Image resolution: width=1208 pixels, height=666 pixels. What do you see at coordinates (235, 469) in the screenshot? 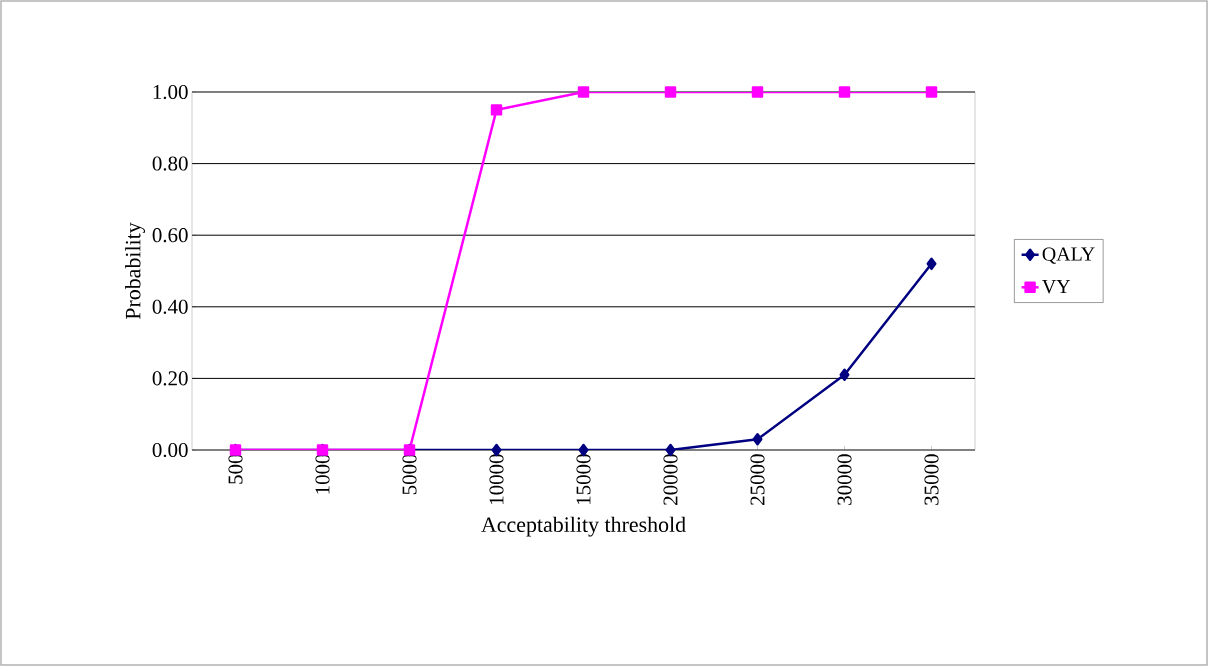
I see `x-tick-label: 500` at bounding box center [235, 469].